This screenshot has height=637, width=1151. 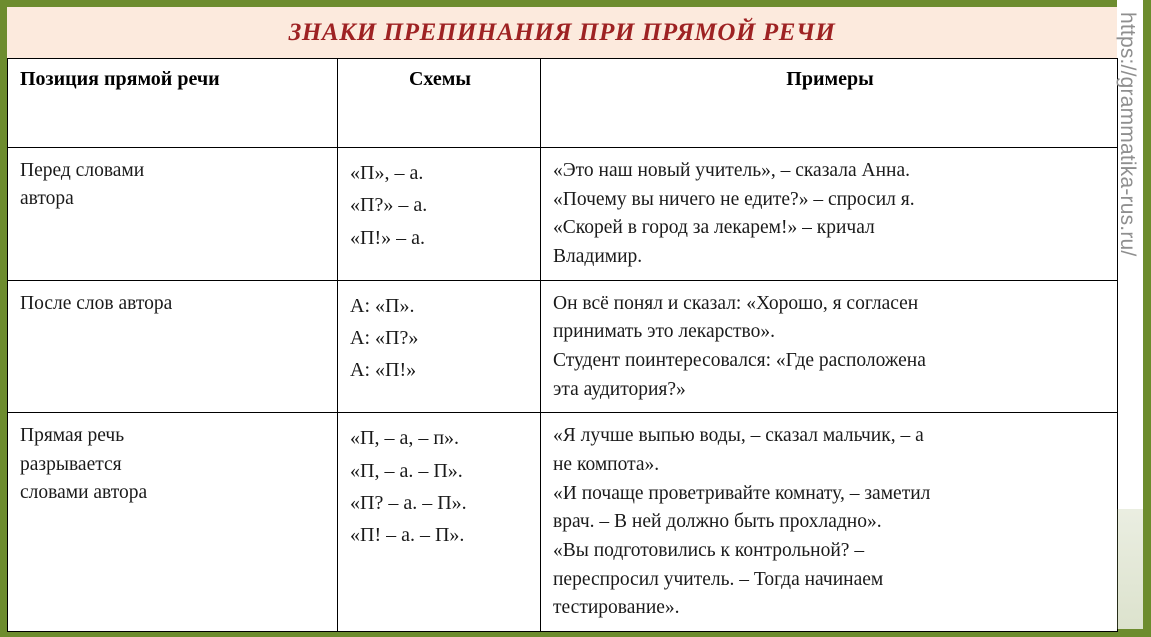 I want to click on text-line: эта аудитория?», so click(x=619, y=389).